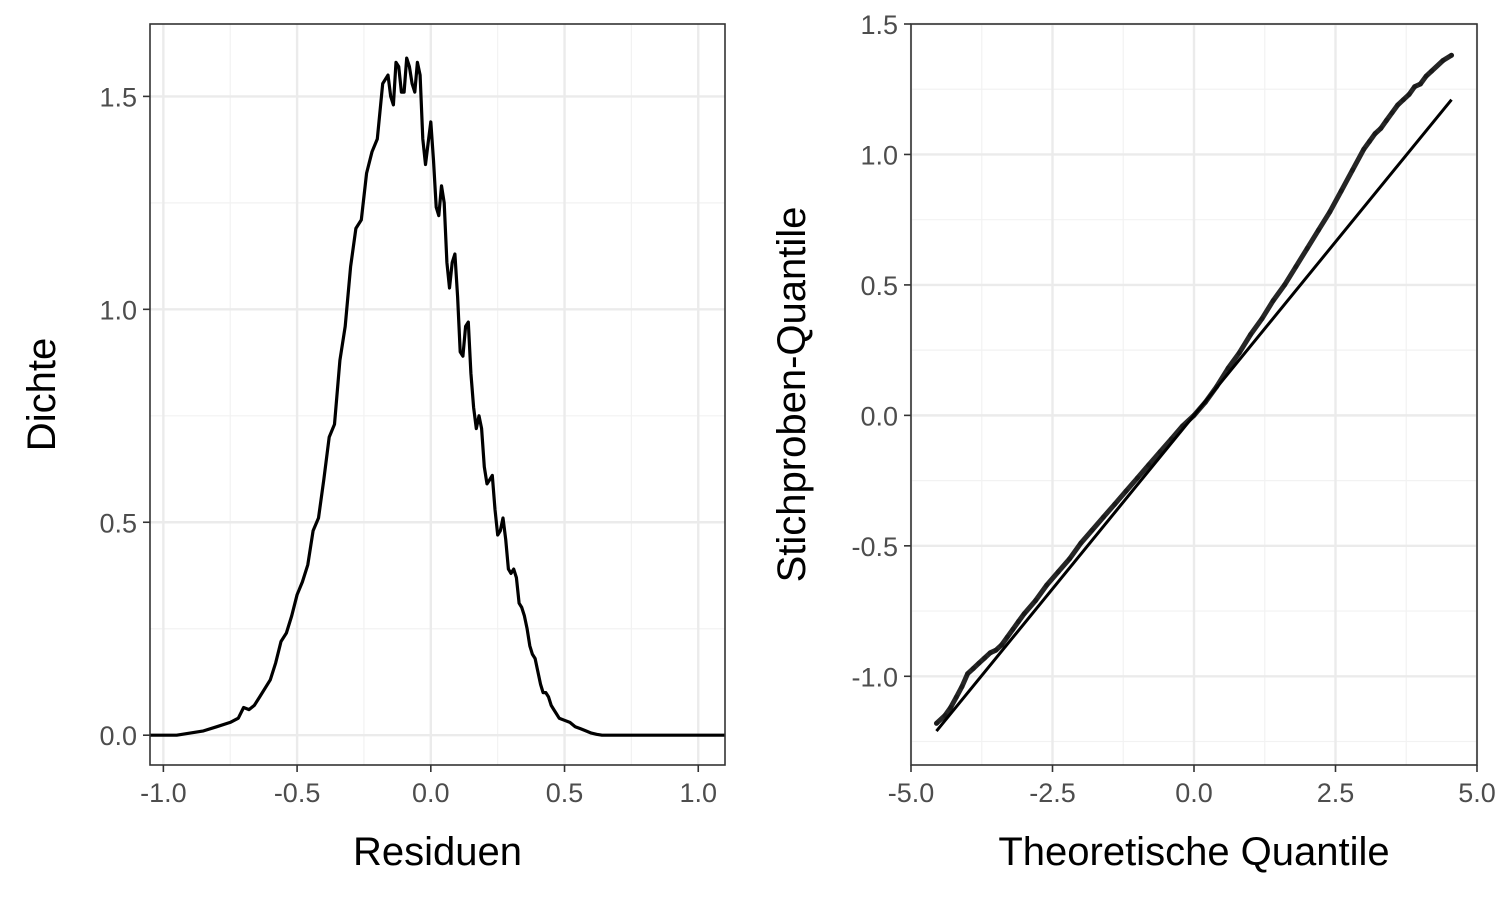  What do you see at coordinates (118, 97) in the screenshot?
I see `density-y-tick-label: 1.5` at bounding box center [118, 97].